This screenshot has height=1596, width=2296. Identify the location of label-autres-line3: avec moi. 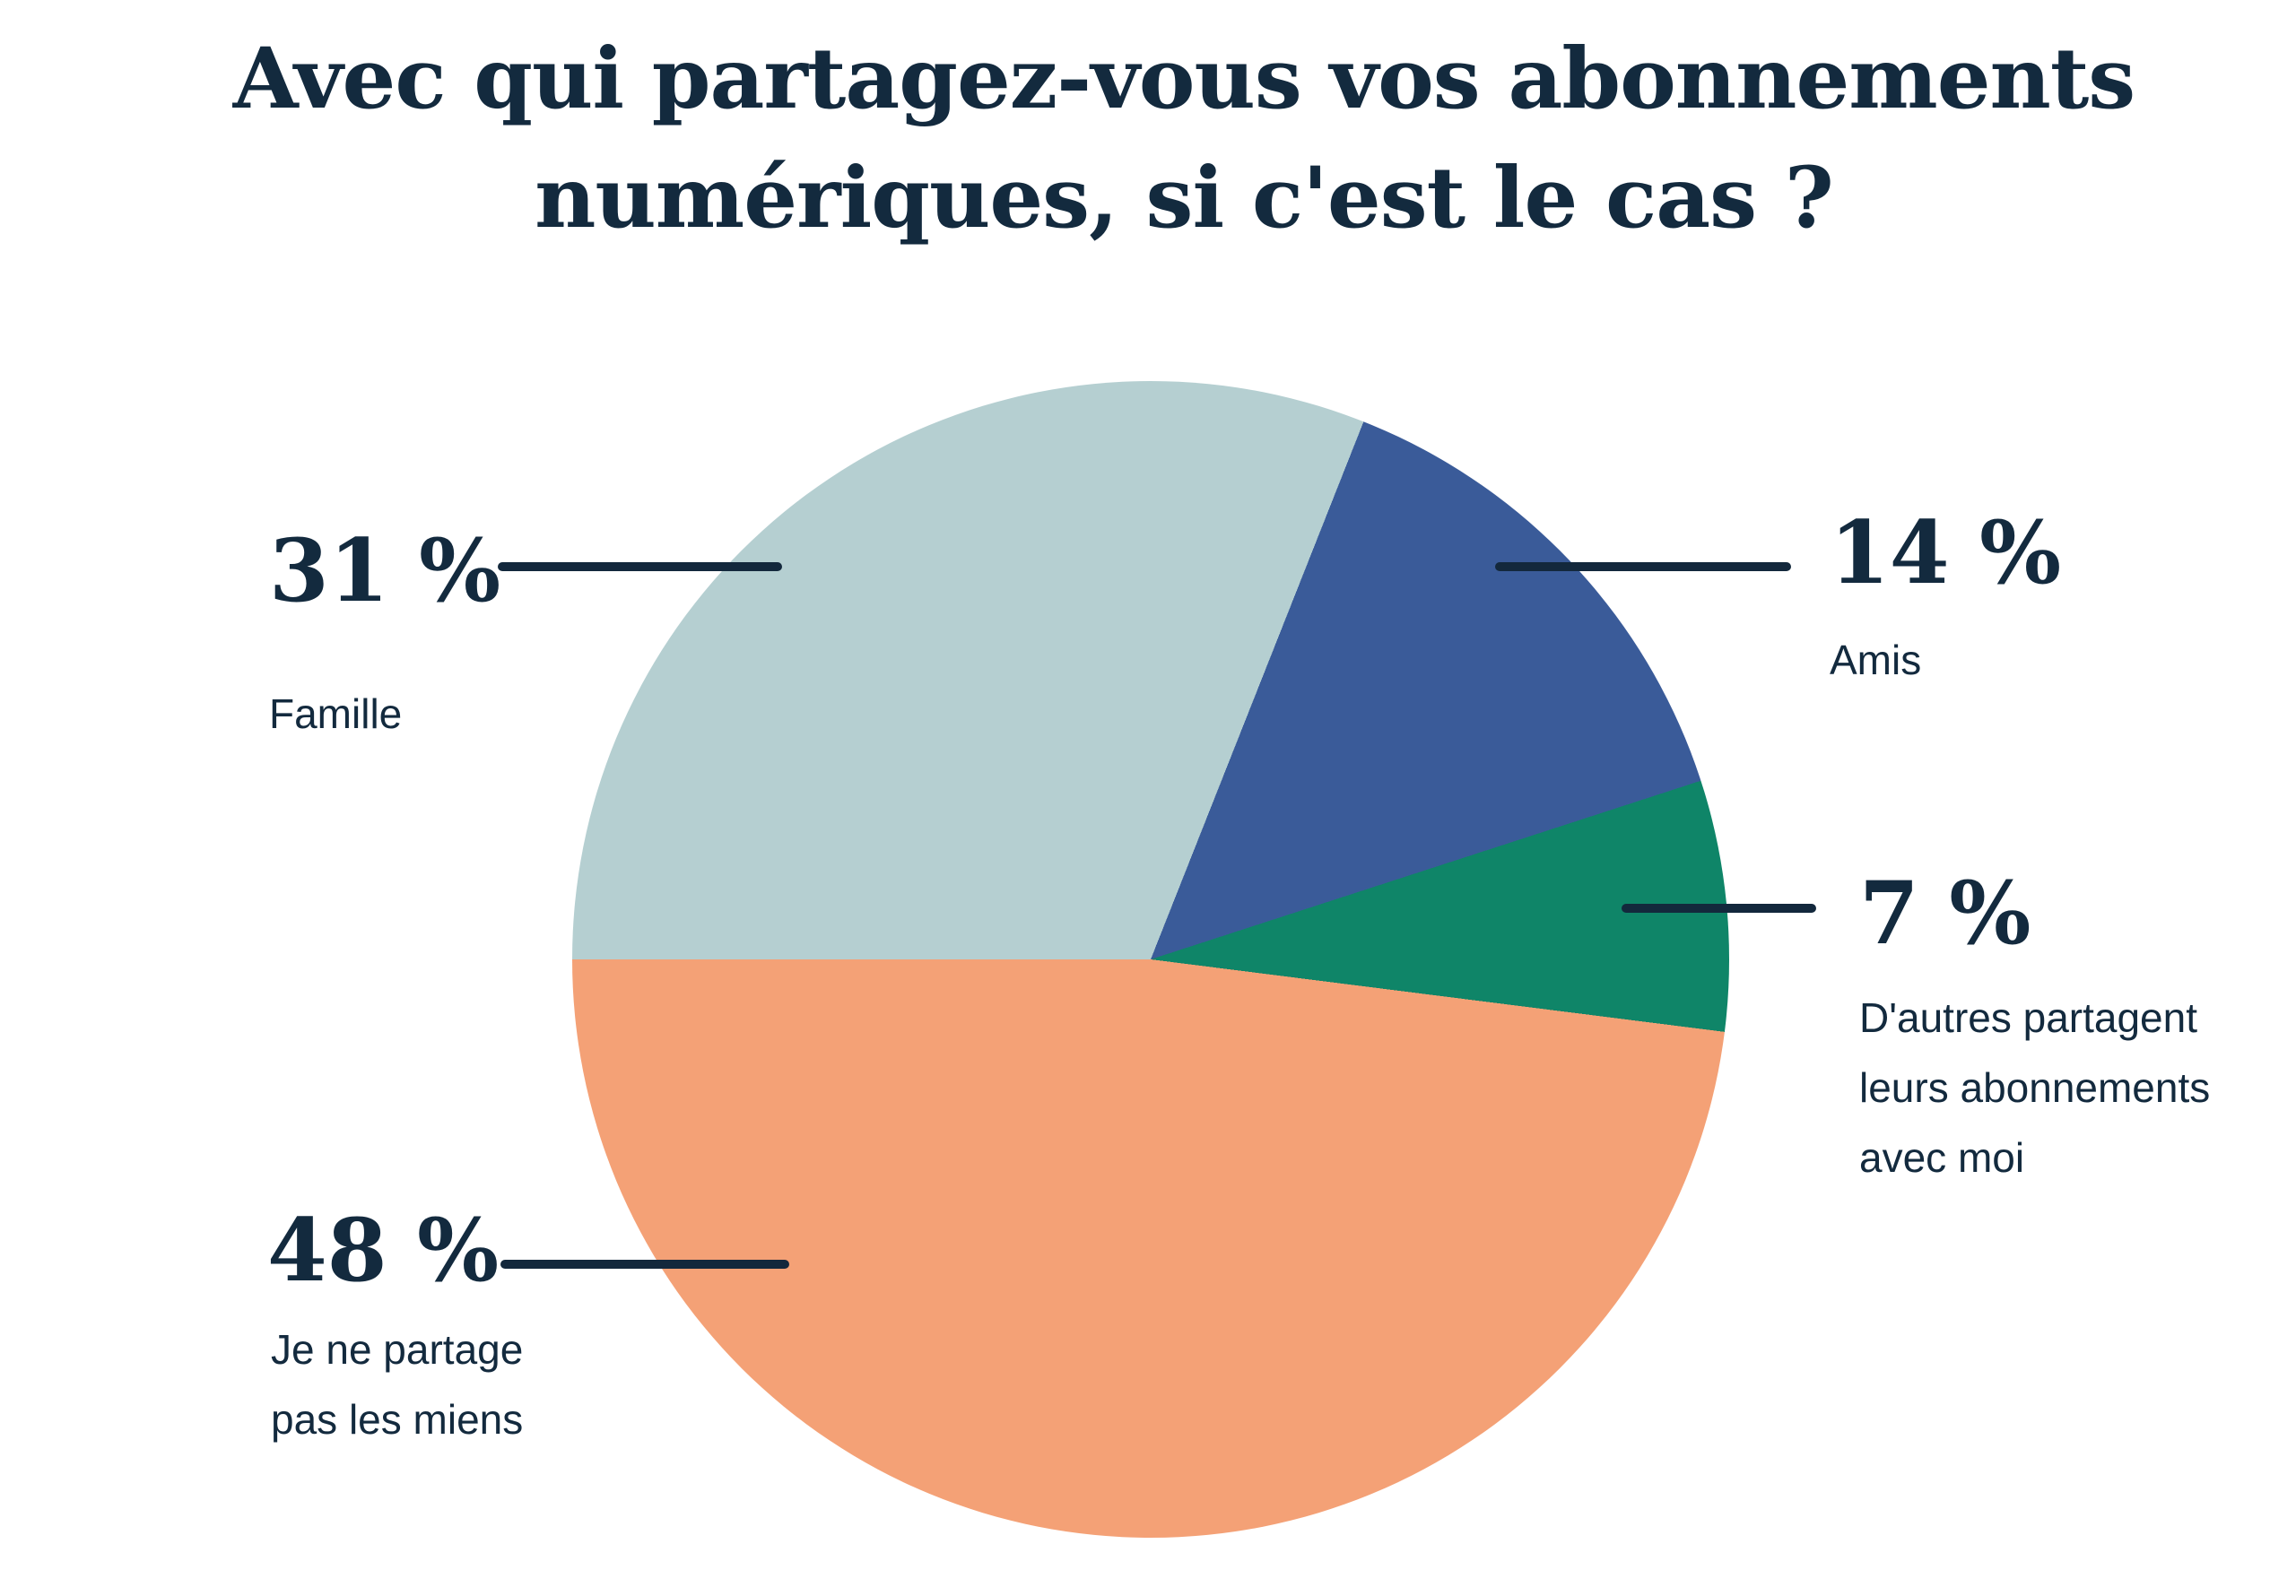
(1942, 1158).